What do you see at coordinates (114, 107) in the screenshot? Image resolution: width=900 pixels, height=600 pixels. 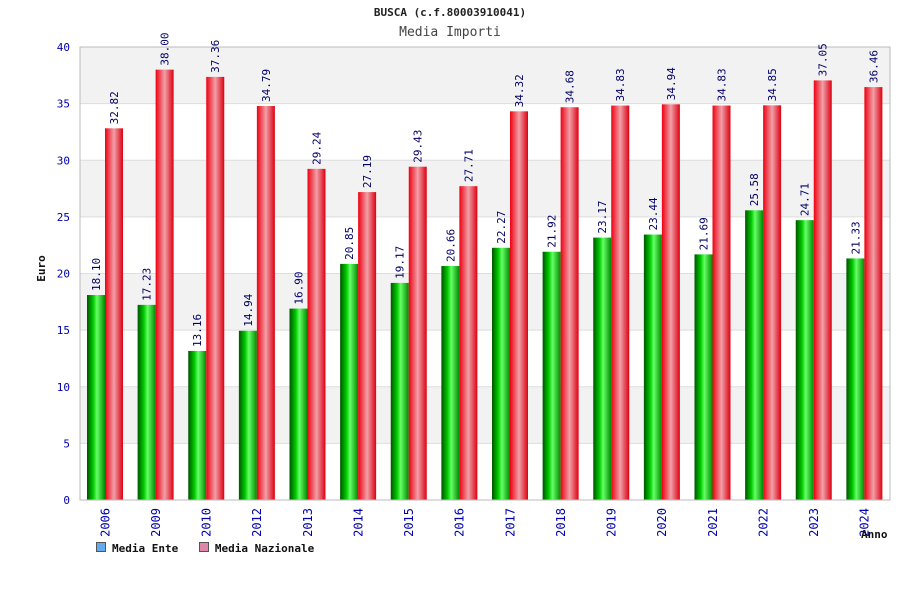 I see `data-label: 32.82` at bounding box center [114, 107].